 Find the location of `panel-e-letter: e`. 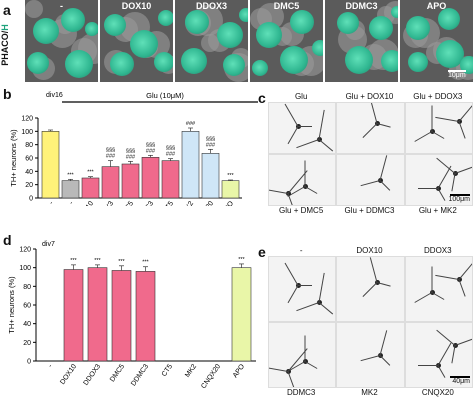

panel-e-letter: e is located at coordinates (262, 252).